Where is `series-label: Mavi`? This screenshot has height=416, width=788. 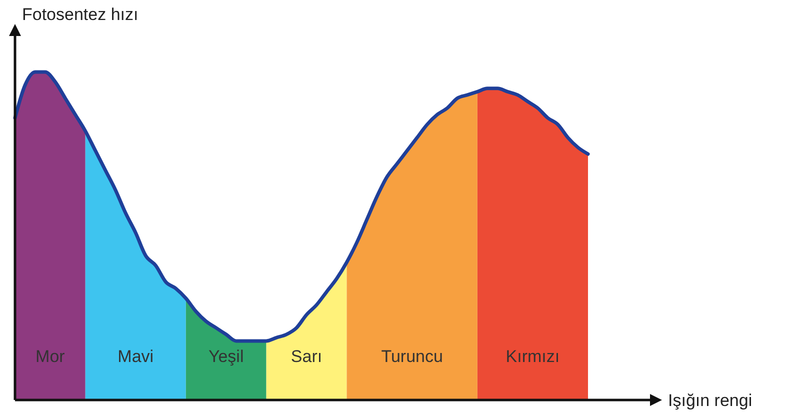 series-label: Mavi is located at coordinates (136, 356).